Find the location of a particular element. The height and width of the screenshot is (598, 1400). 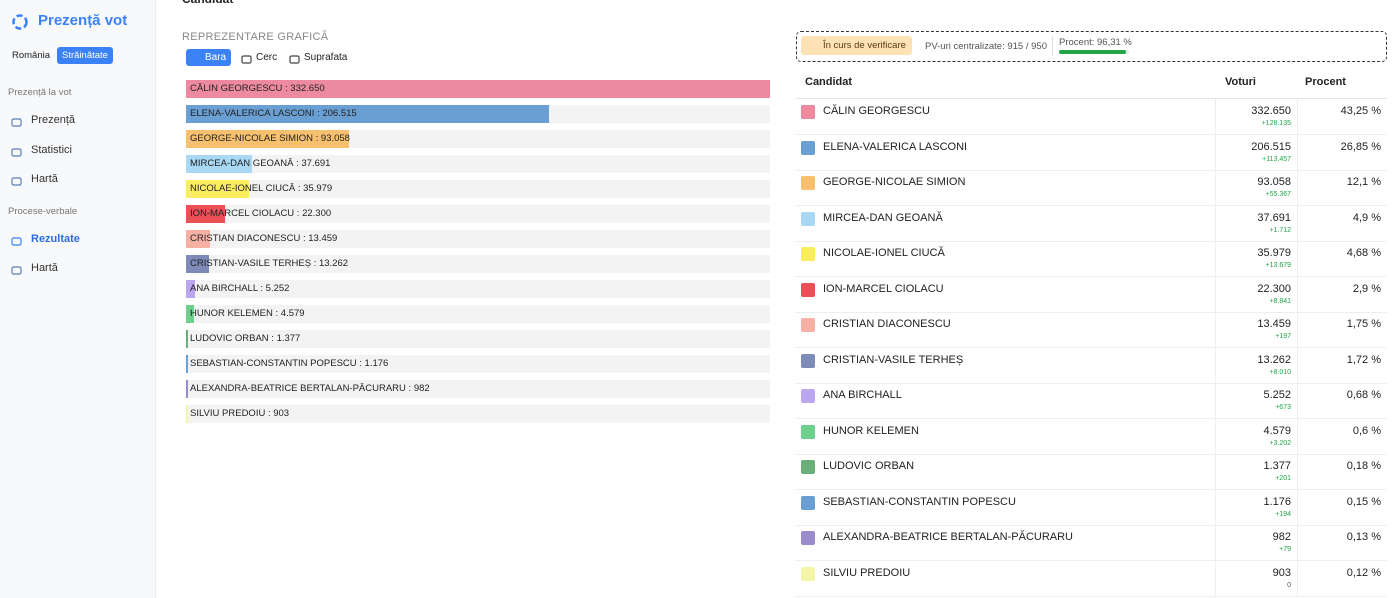

candidate-name: CRISTIAN DIACONESCU is located at coordinates (887, 324).